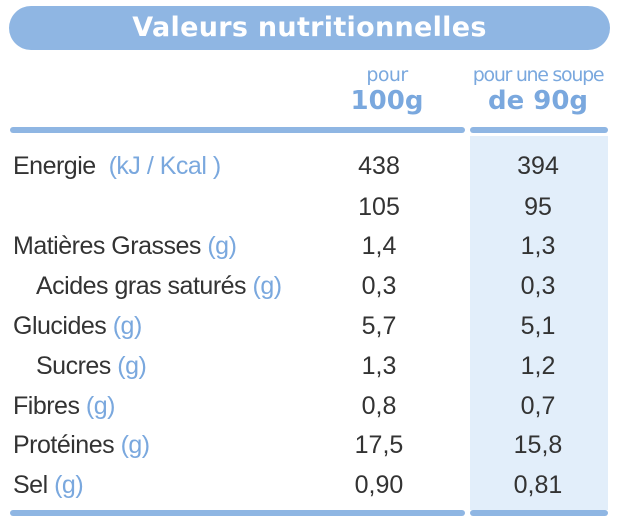 This screenshot has height=530, width=617. I want to click on footer-divider-serving, so click(539, 513).